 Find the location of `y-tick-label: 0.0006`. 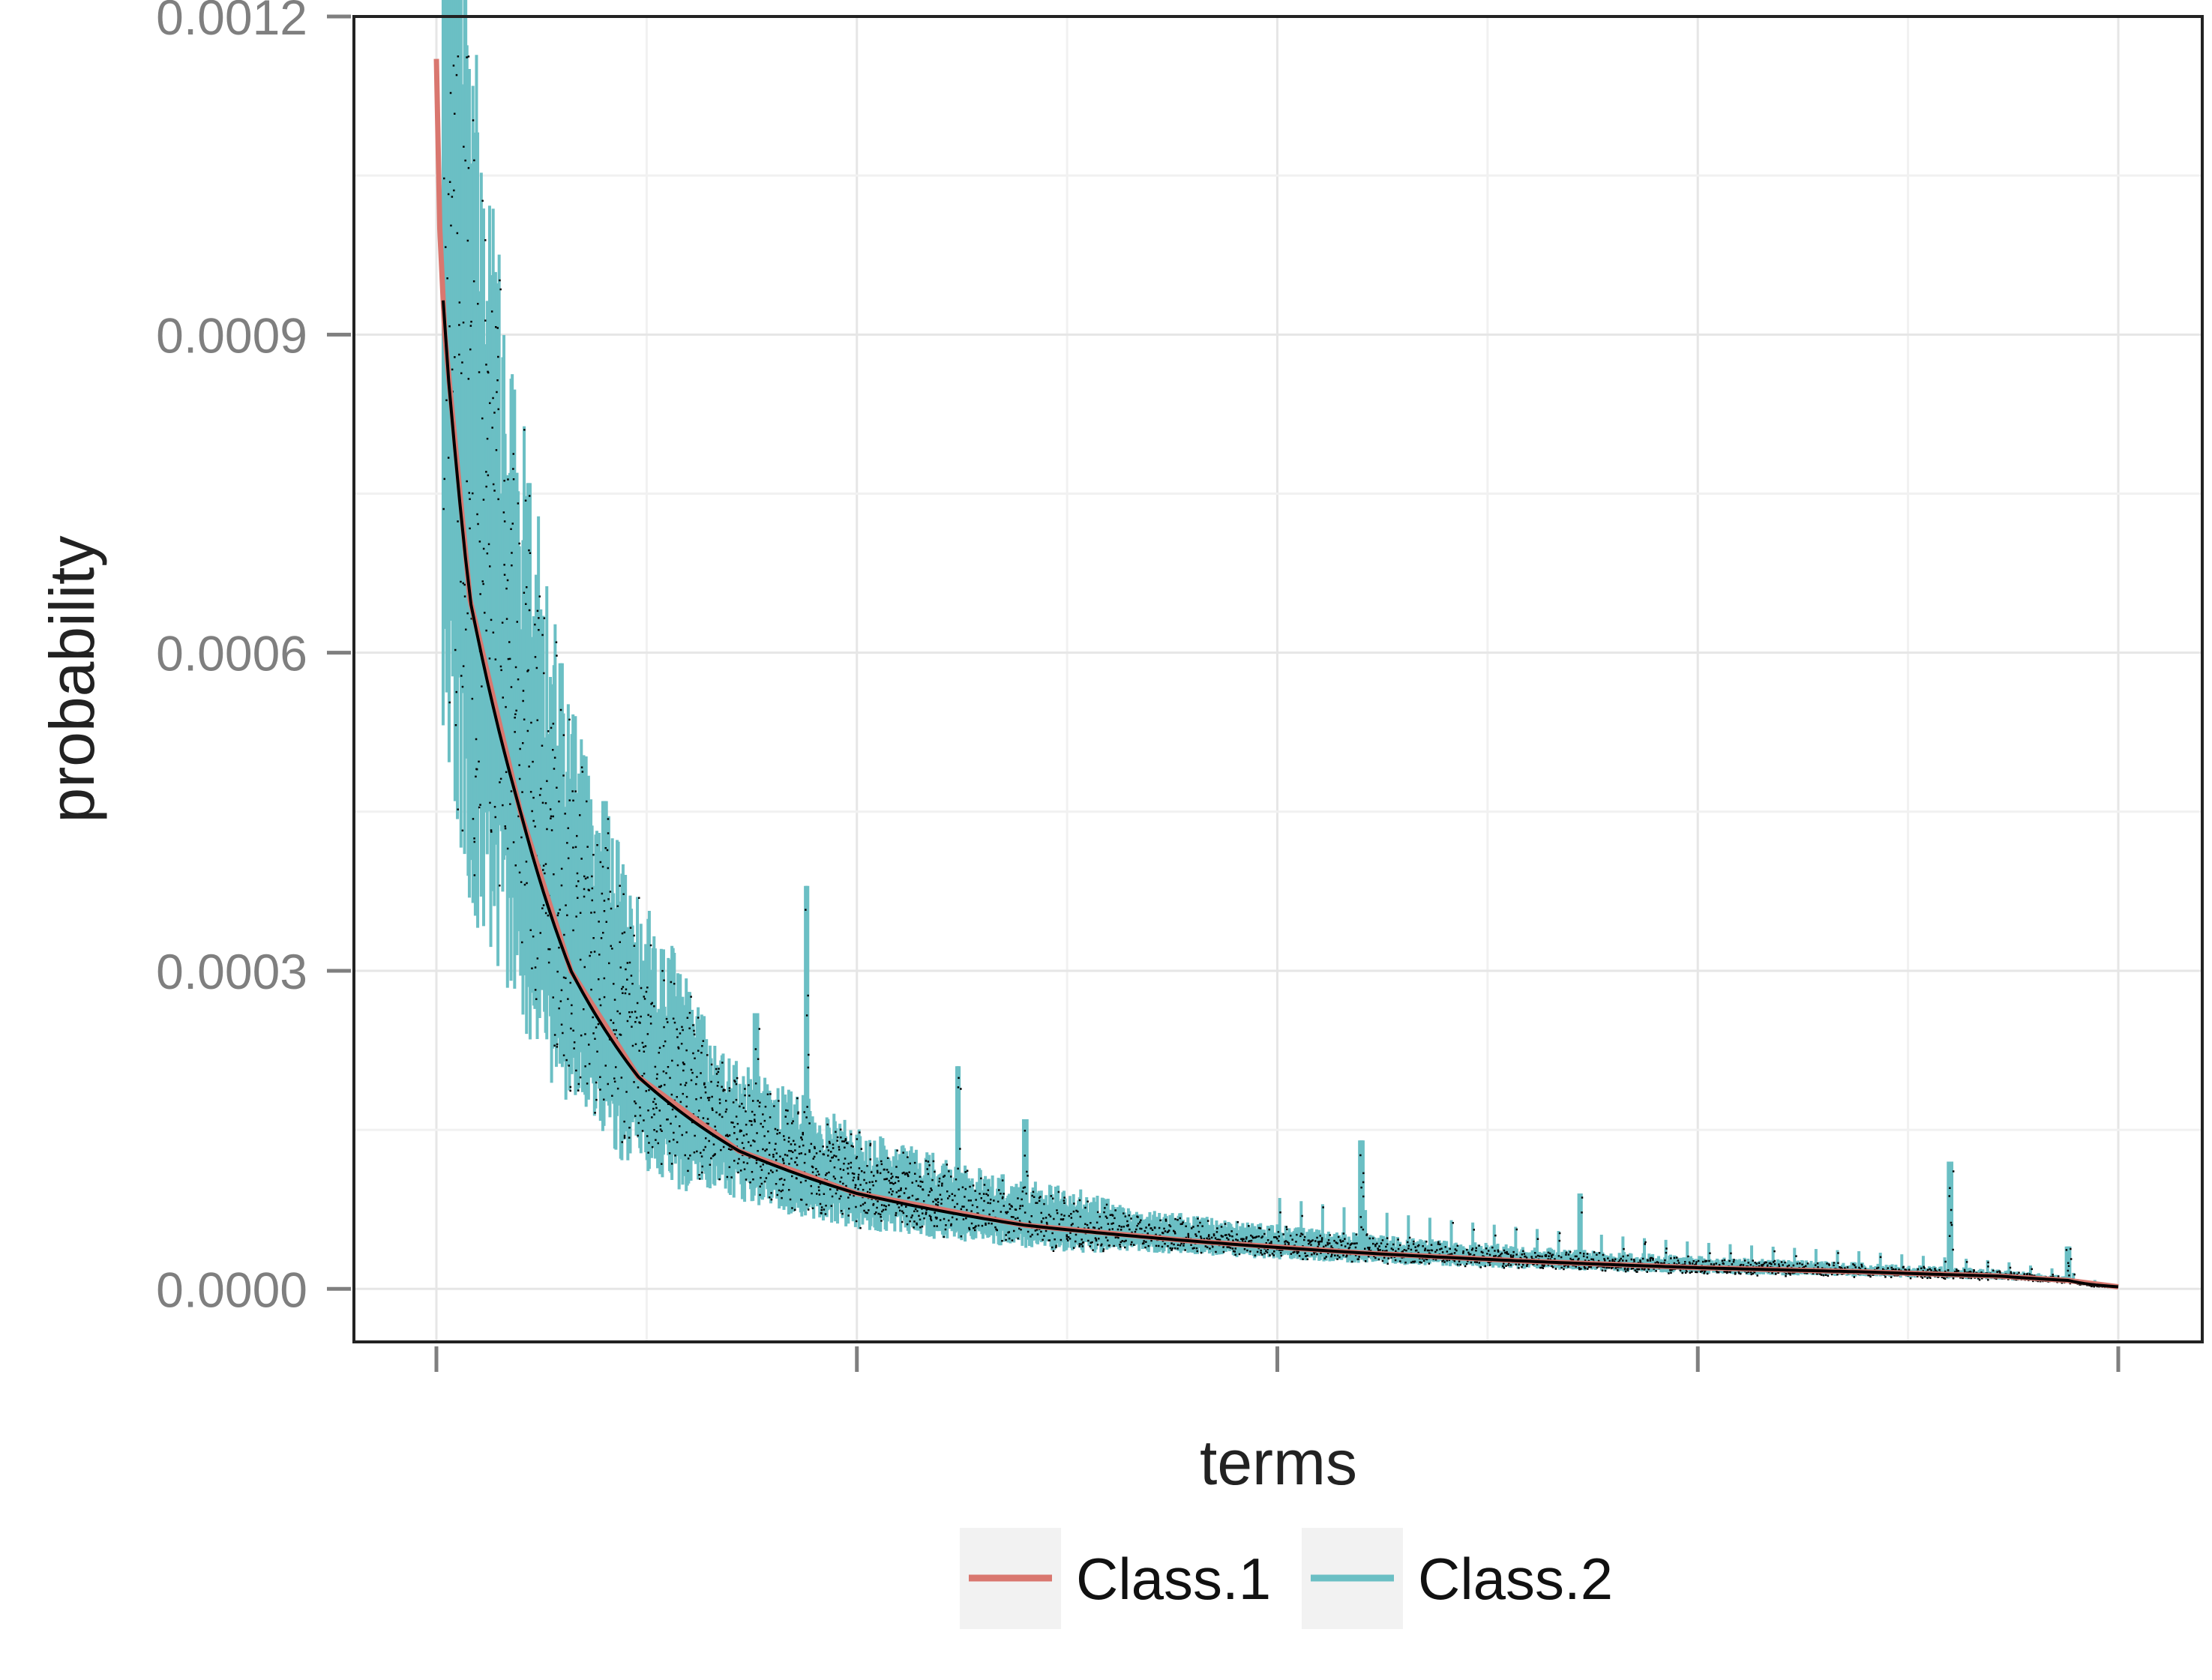

y-tick-label: 0.0006 is located at coordinates (231, 653).